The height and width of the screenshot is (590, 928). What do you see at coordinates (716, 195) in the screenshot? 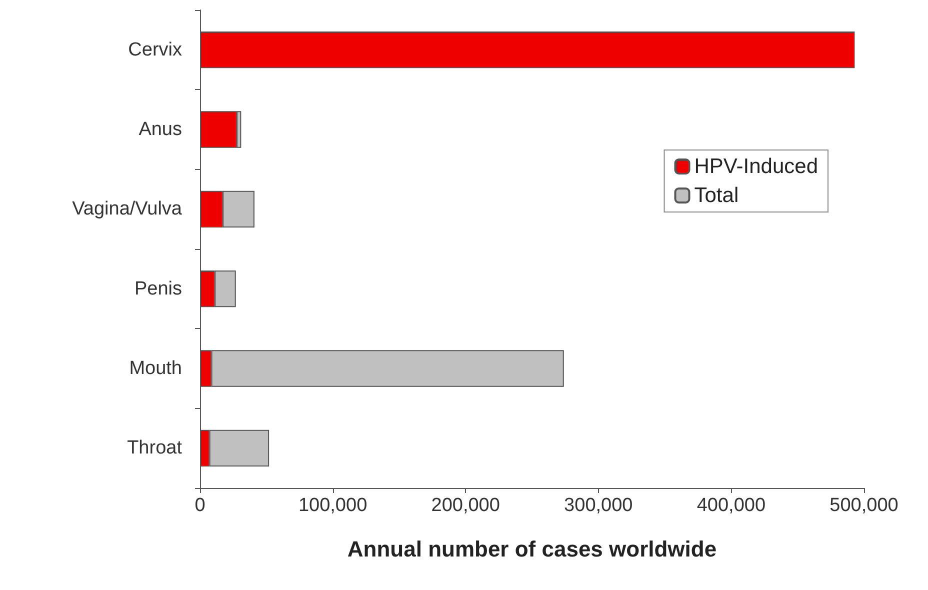
I see `legend-label: Total` at bounding box center [716, 195].